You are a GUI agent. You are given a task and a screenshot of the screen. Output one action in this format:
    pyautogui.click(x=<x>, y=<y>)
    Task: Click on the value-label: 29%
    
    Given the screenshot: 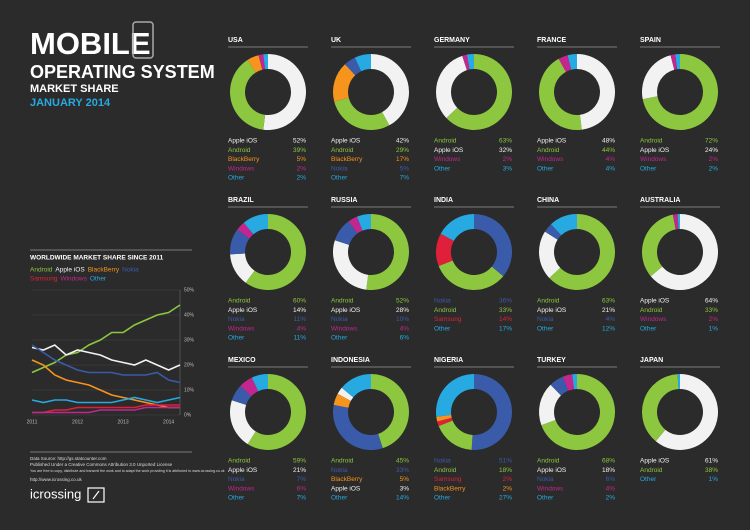 What is the action you would take?
    pyautogui.click(x=402, y=150)
    